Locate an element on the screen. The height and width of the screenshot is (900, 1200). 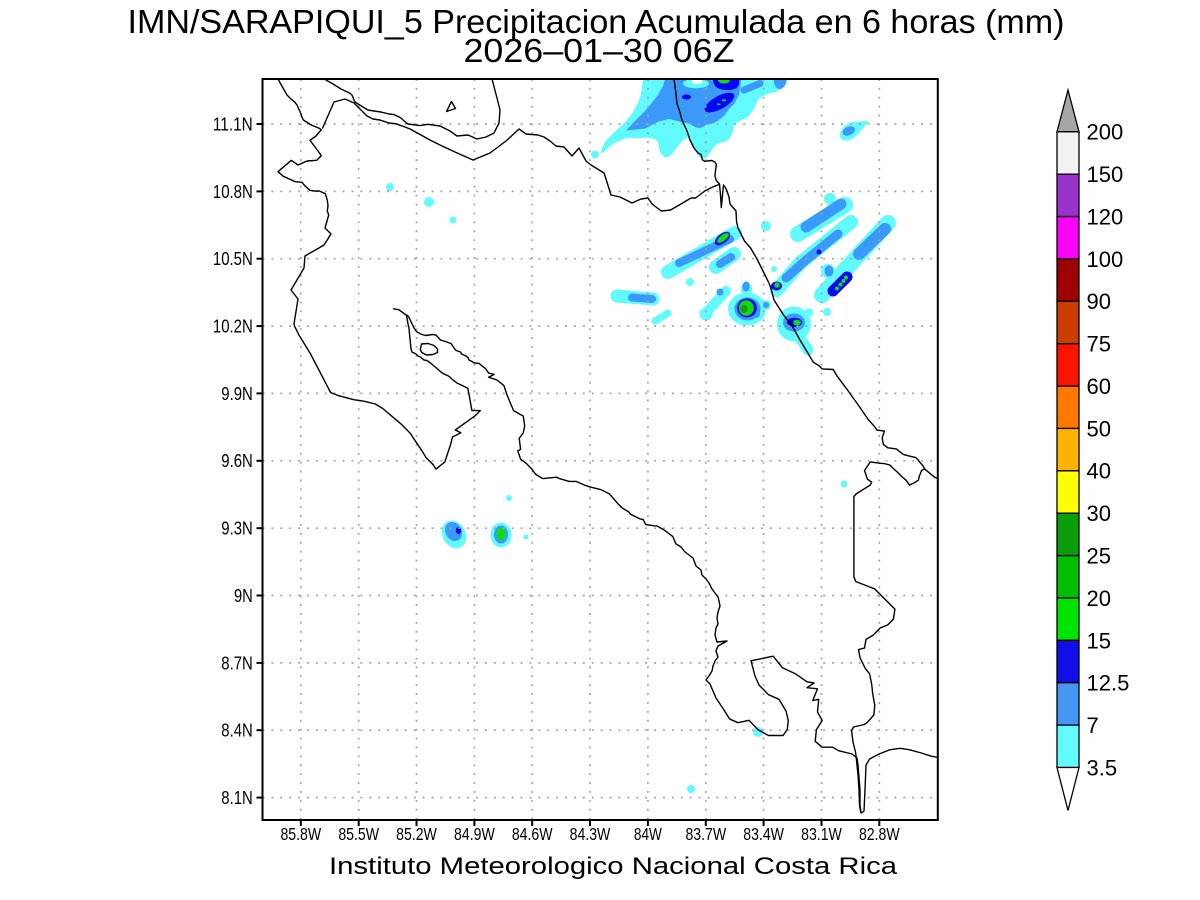
svg-text: 50 is located at coordinates (1099, 428).